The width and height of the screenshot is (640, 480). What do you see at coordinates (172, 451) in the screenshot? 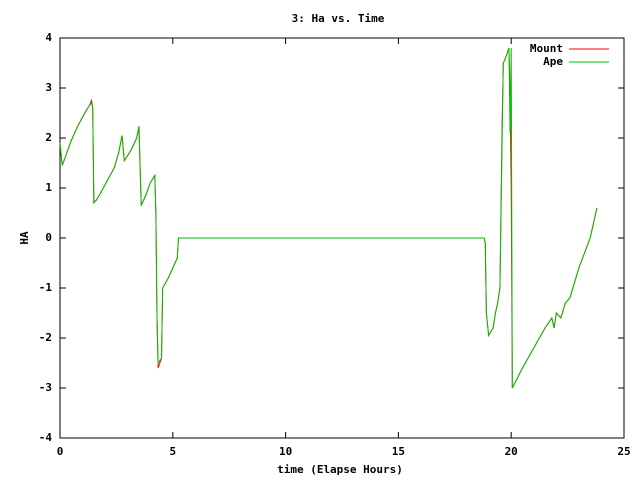
I see `x-tick-label: 5` at bounding box center [172, 451].